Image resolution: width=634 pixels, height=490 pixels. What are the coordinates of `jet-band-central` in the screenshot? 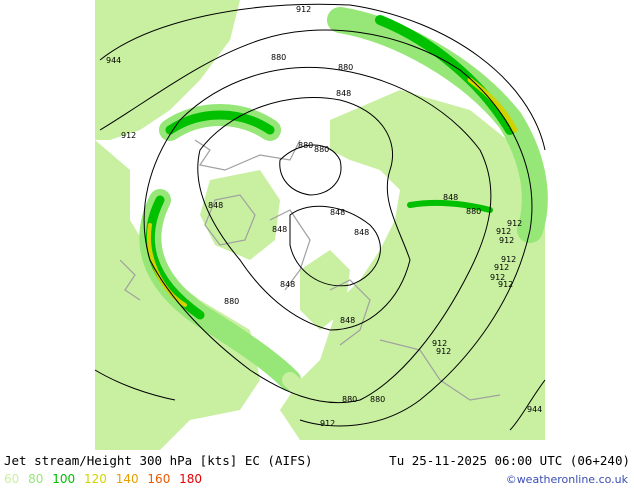 It's located at (450, 206).